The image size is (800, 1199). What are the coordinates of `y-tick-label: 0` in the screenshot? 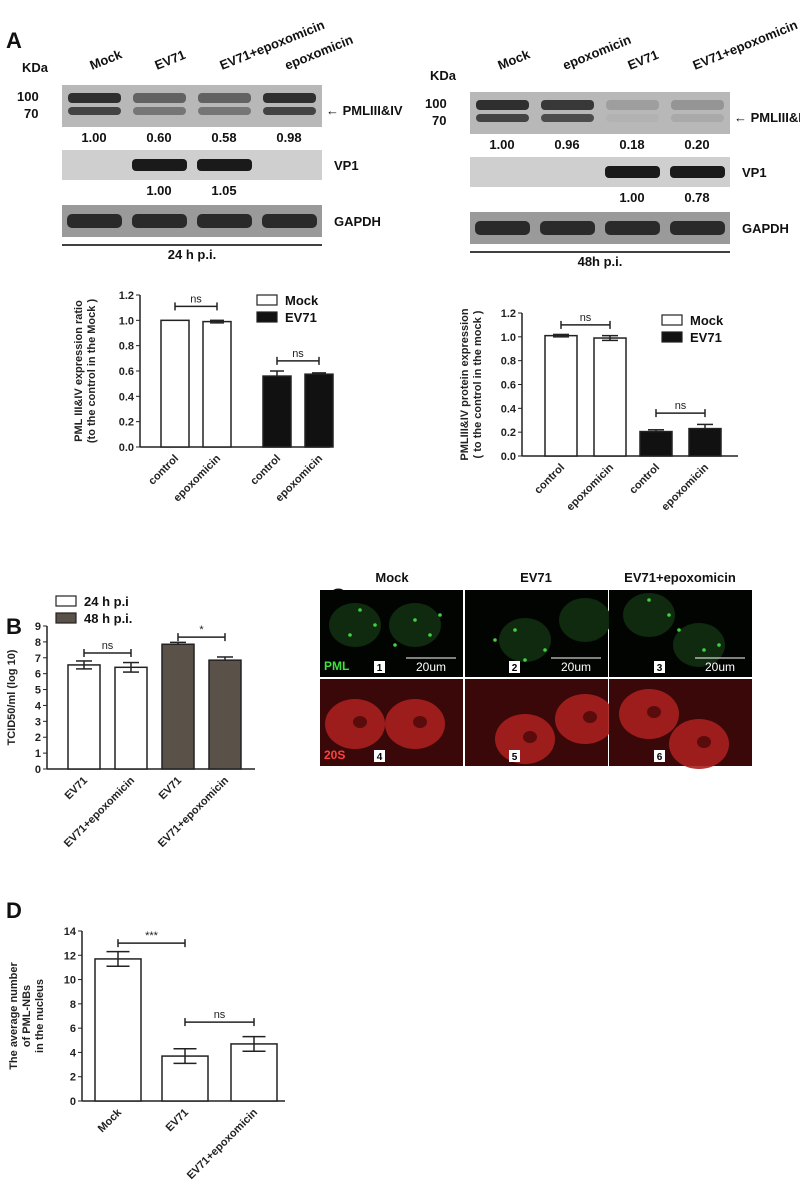 It's located at (38, 770).